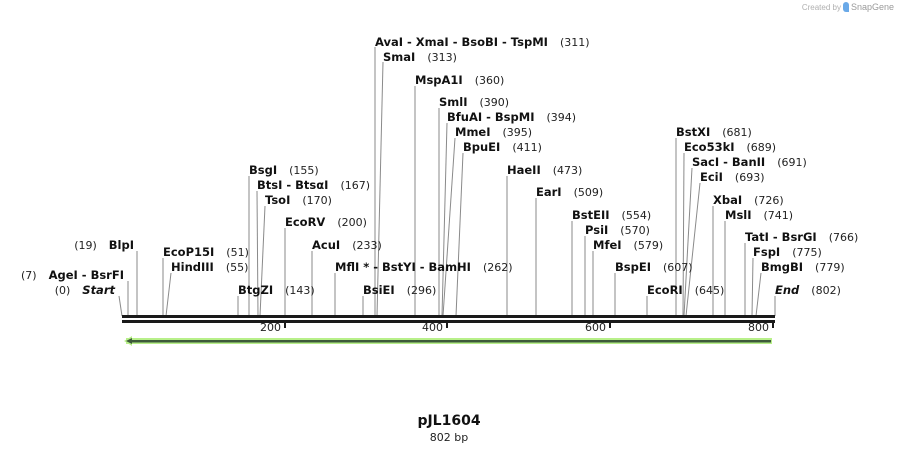 The width and height of the screenshot is (898, 453). What do you see at coordinates (872, 7) in the screenshot?
I see `credit-brand: SnapGene` at bounding box center [872, 7].